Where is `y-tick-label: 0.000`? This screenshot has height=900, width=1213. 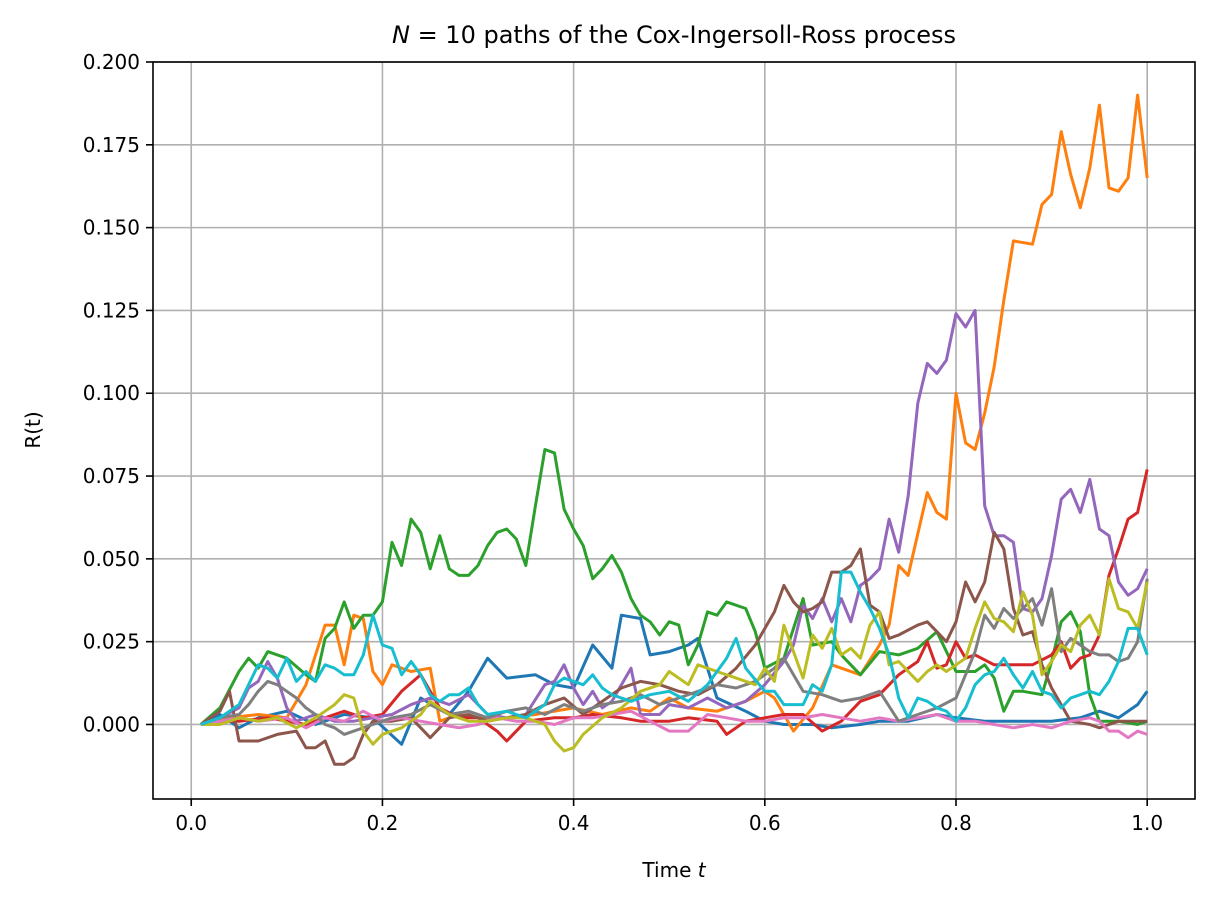
y-tick-label: 0.000 is located at coordinates (111, 724).